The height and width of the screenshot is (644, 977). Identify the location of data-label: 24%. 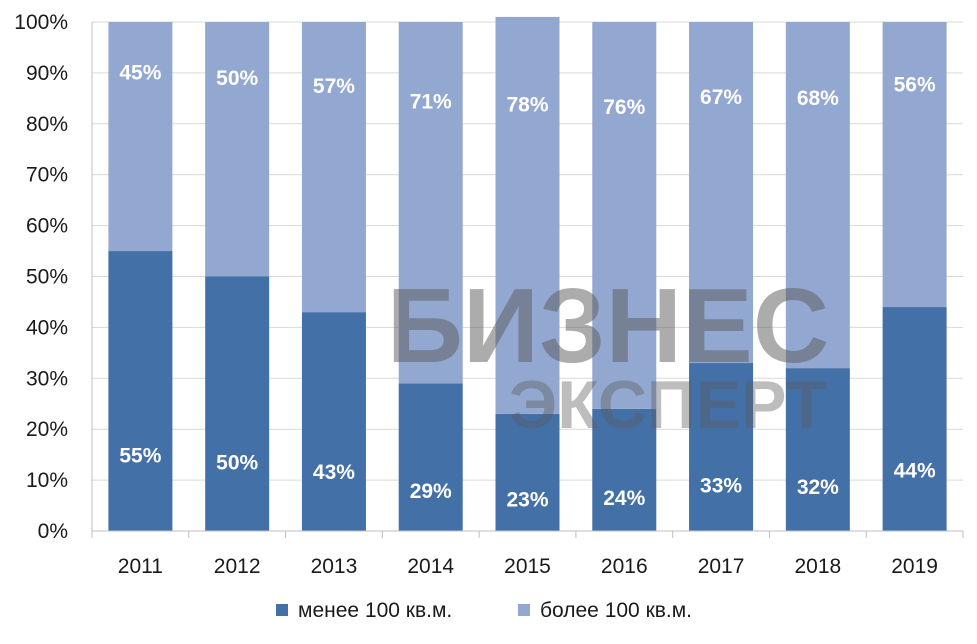
(624, 498).